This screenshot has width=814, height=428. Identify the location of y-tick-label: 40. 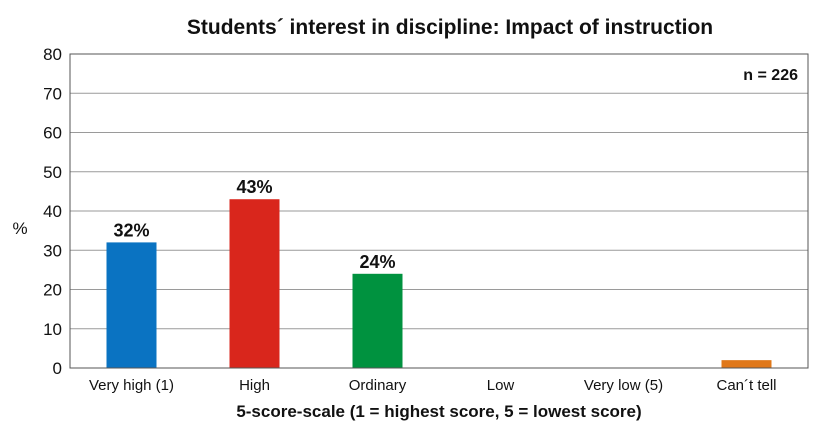
(52, 211).